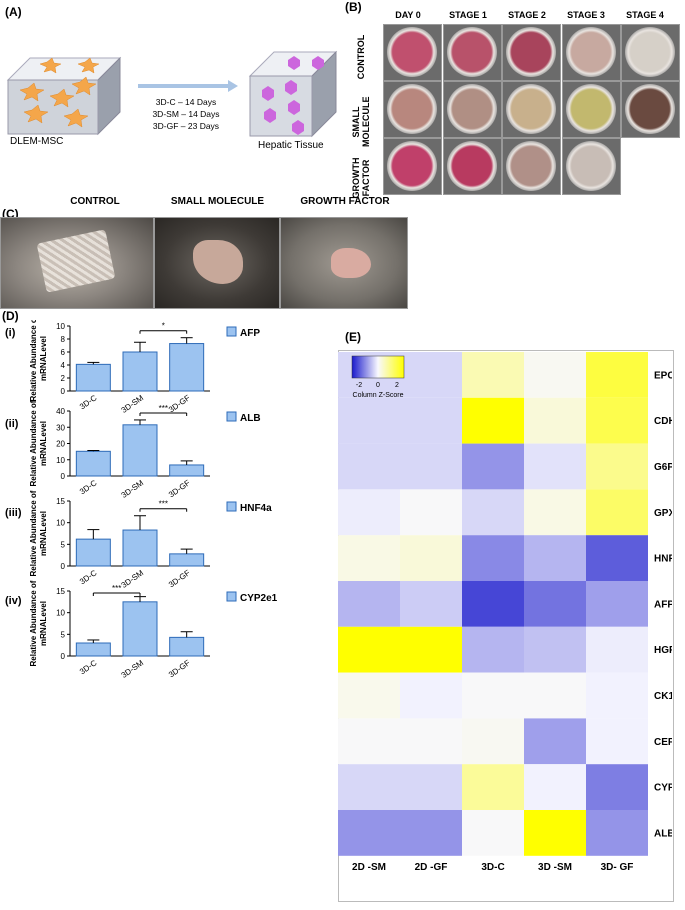 This screenshot has height=910, width=685. What do you see at coordinates (217, 201) in the screenshot?
I see `photo-label-small-molecule: SMALL MOLECULE` at bounding box center [217, 201].